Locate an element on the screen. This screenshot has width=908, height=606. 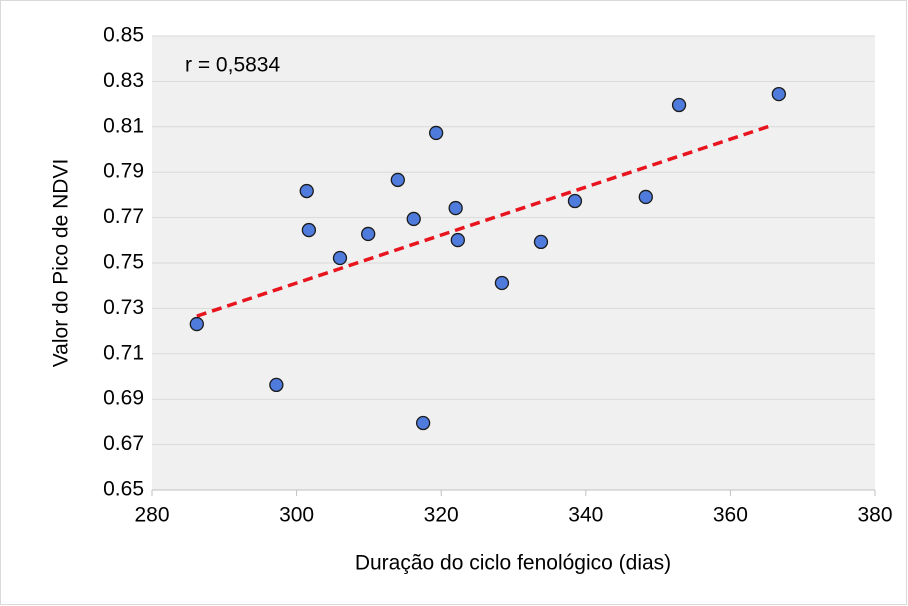
y-axis-title: Valor do Pico de NDVI is located at coordinates (61, 263).